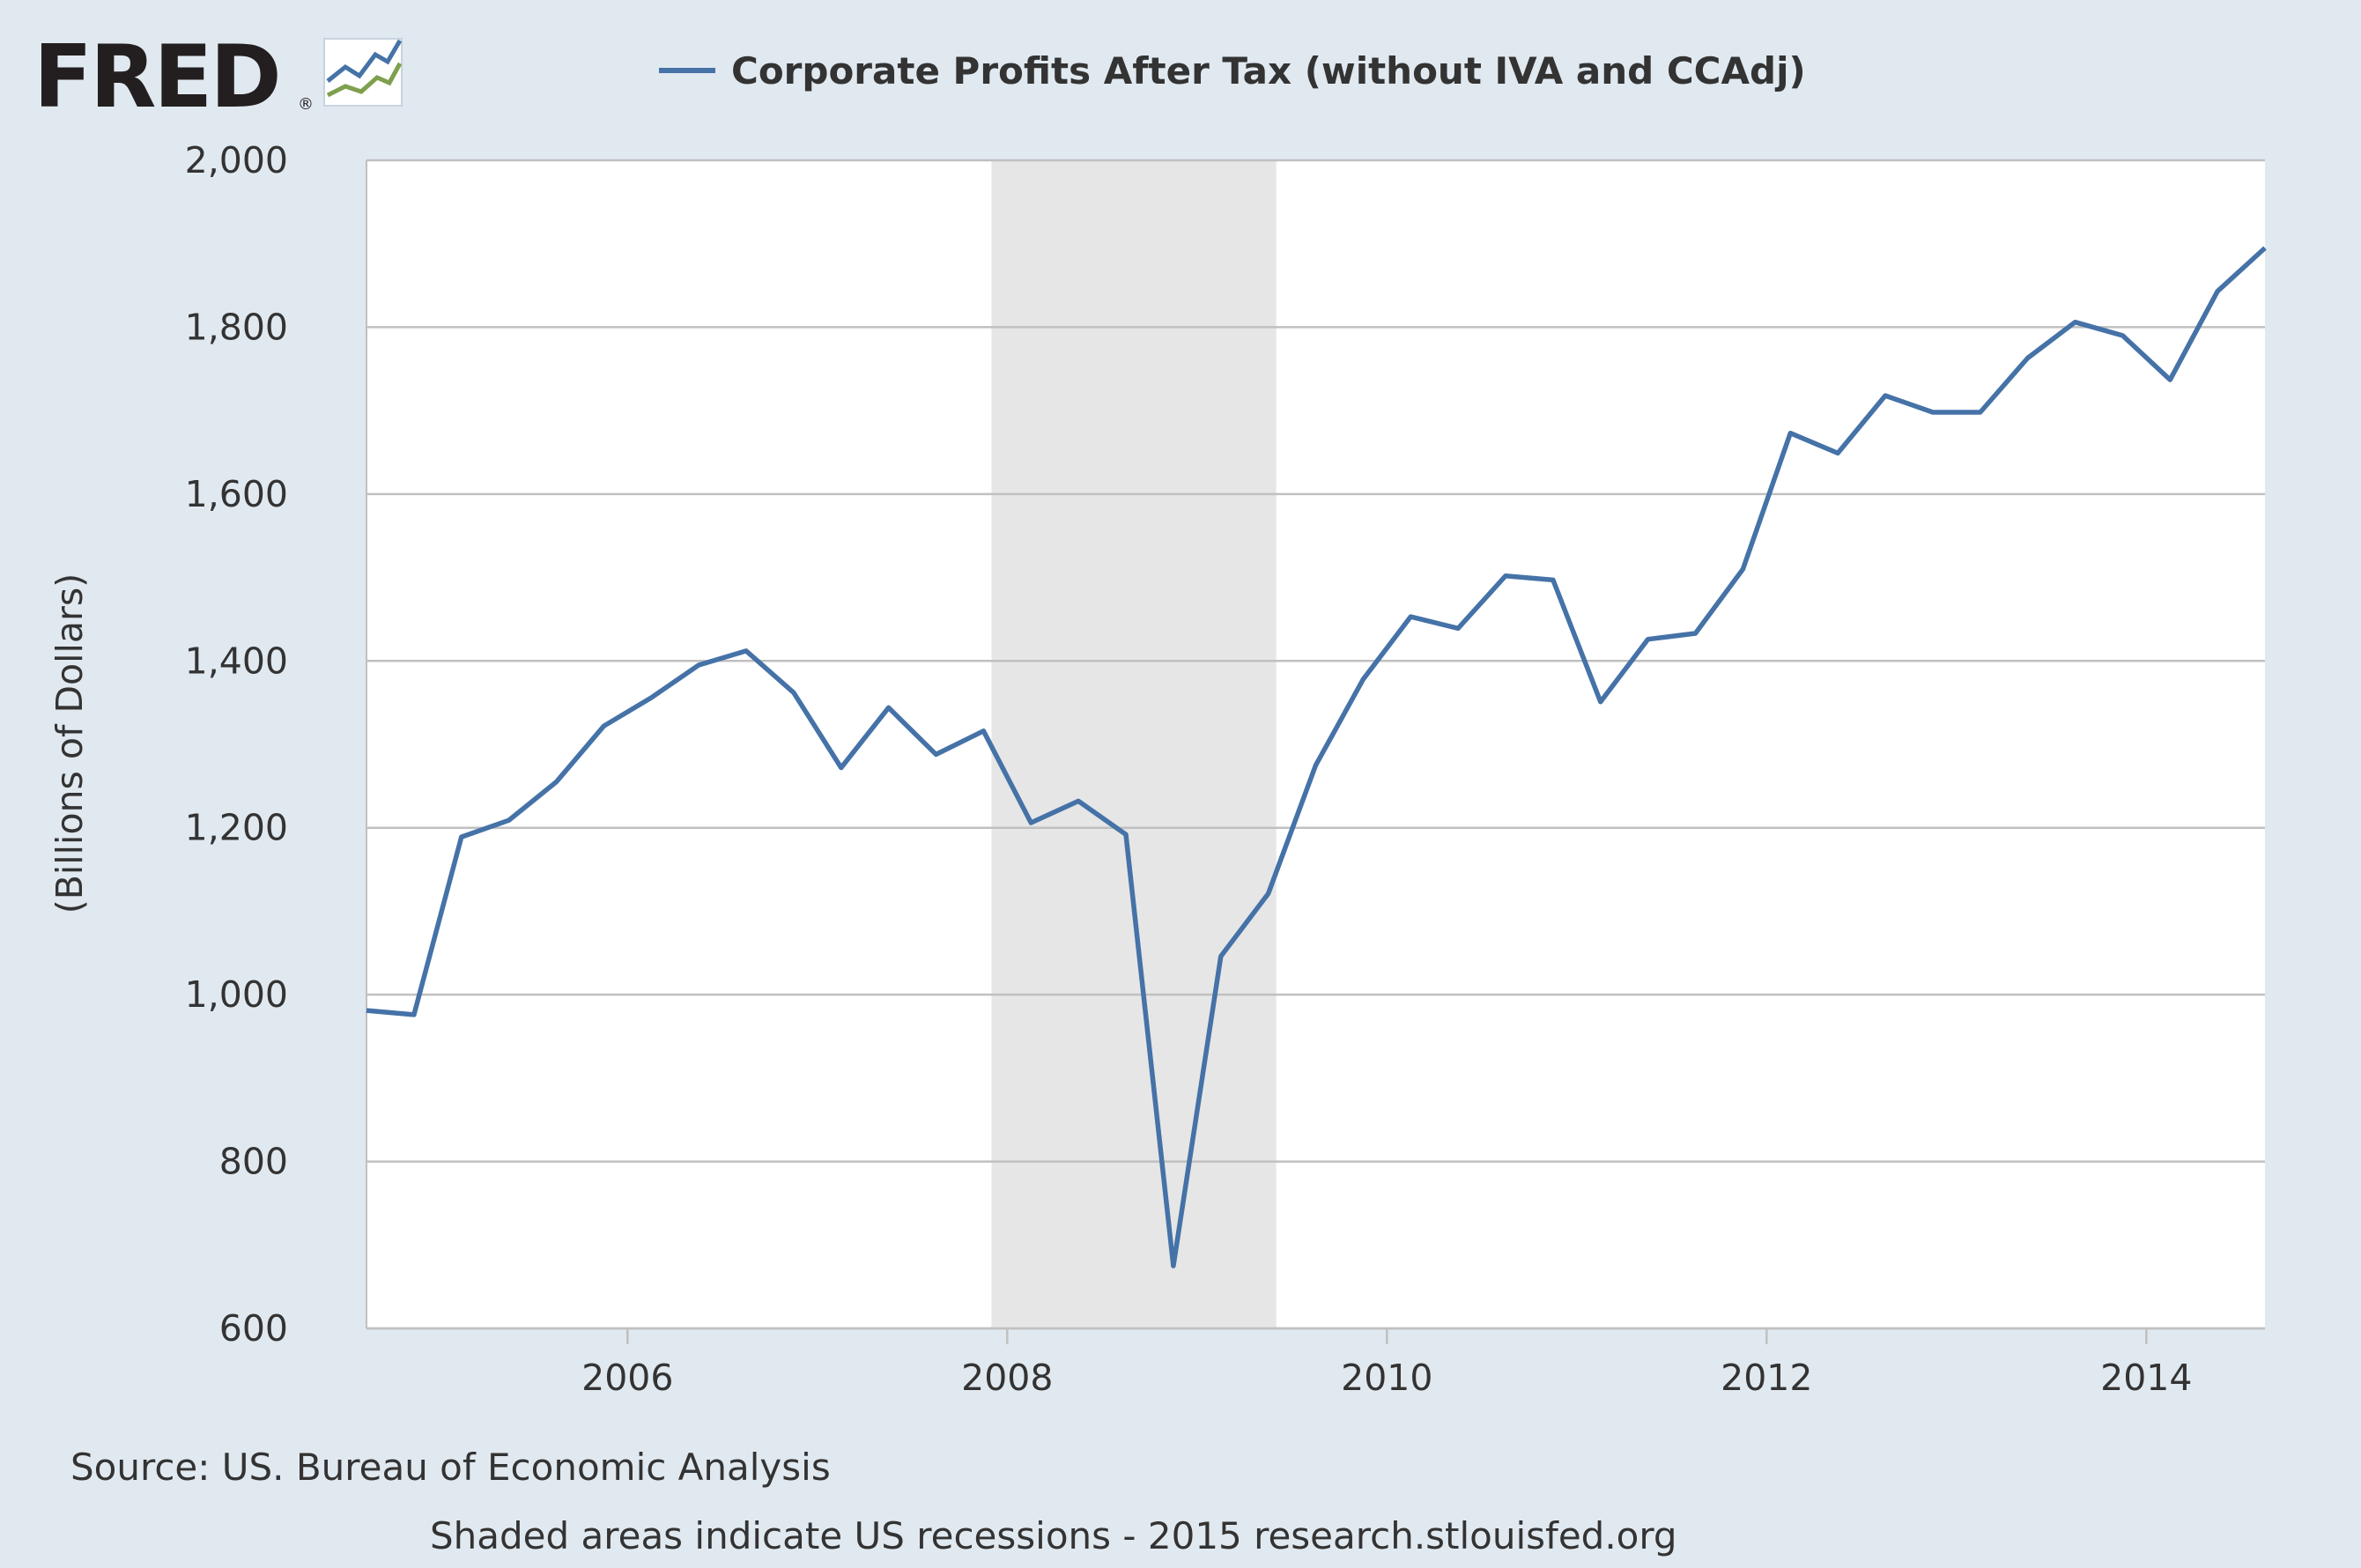 Image resolution: width=2361 pixels, height=1568 pixels. What do you see at coordinates (236, 994) in the screenshot?
I see `y-tick-label-1000: 1,000` at bounding box center [236, 994].